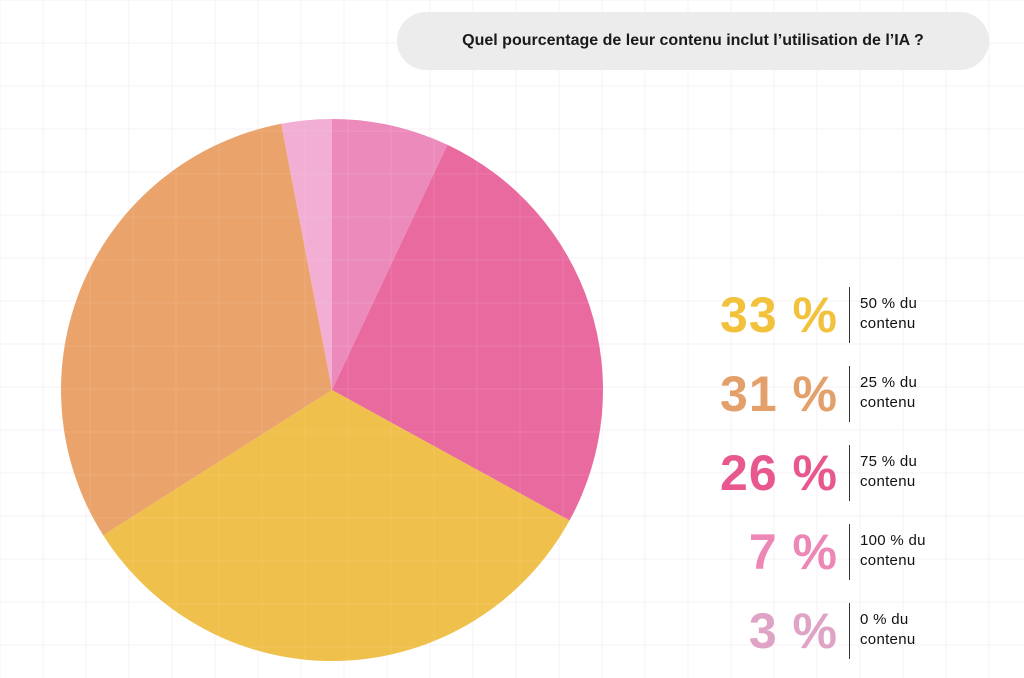  I want to click on legend-item: 3 % 0 % du contenu, so click(860, 631).